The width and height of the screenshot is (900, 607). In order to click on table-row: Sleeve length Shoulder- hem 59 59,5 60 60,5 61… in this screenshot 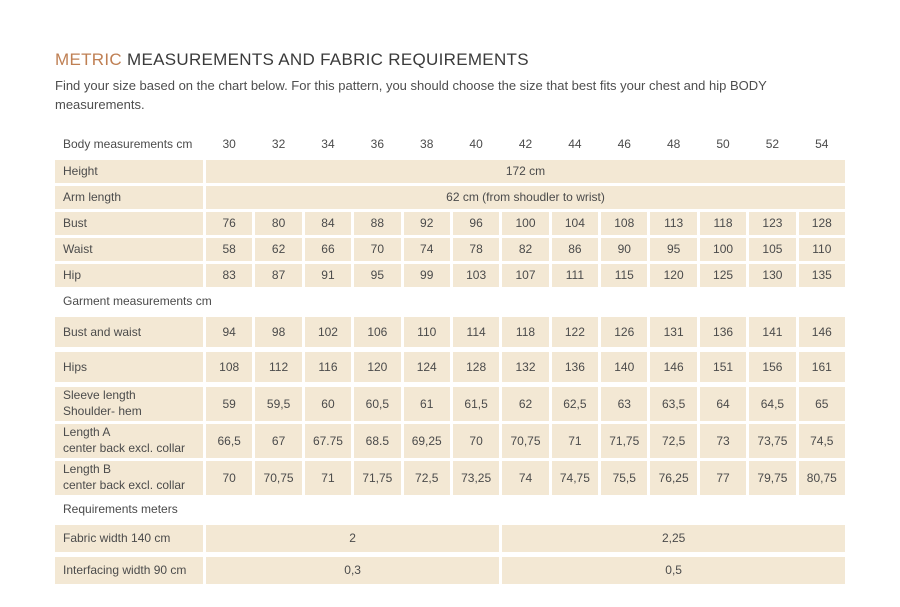, I will do `click(450, 403)`.